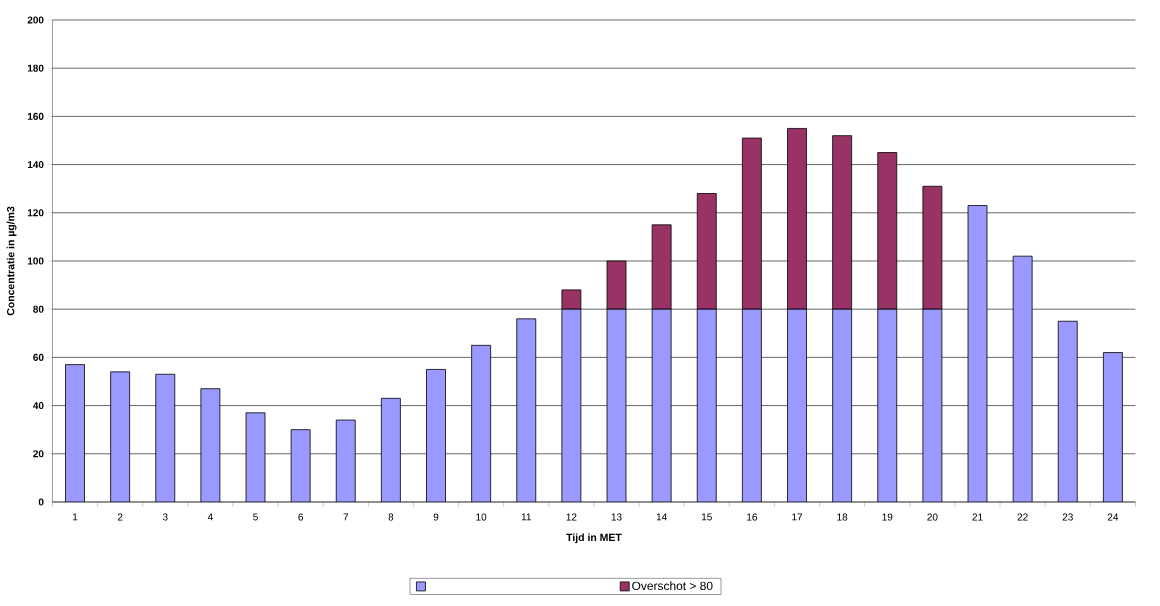 The image size is (1160, 606). Describe the element at coordinates (35, 68) in the screenshot. I see `y-tick-label: 180` at that location.